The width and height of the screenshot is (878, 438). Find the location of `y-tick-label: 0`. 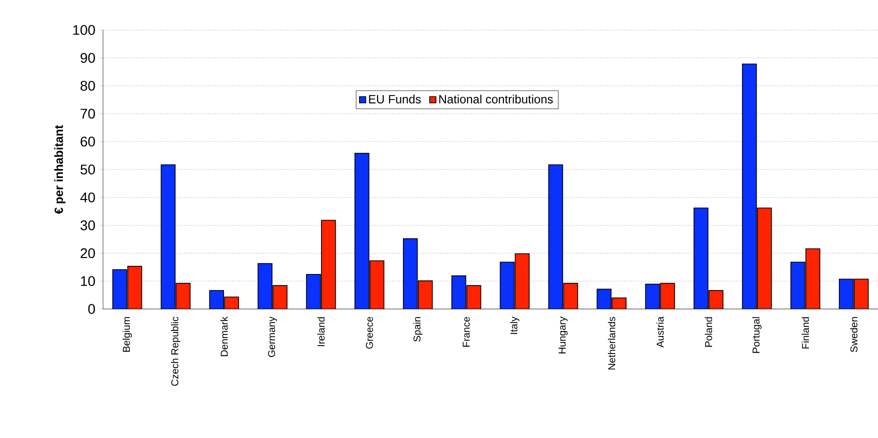

y-tick-label: 0 is located at coordinates (91, 309).